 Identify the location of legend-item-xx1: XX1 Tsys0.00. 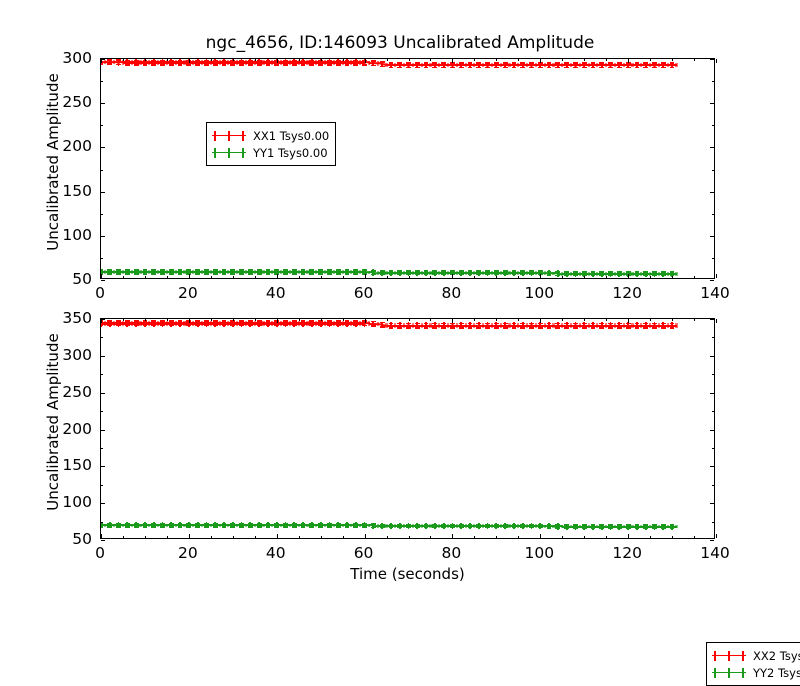
(270, 135).